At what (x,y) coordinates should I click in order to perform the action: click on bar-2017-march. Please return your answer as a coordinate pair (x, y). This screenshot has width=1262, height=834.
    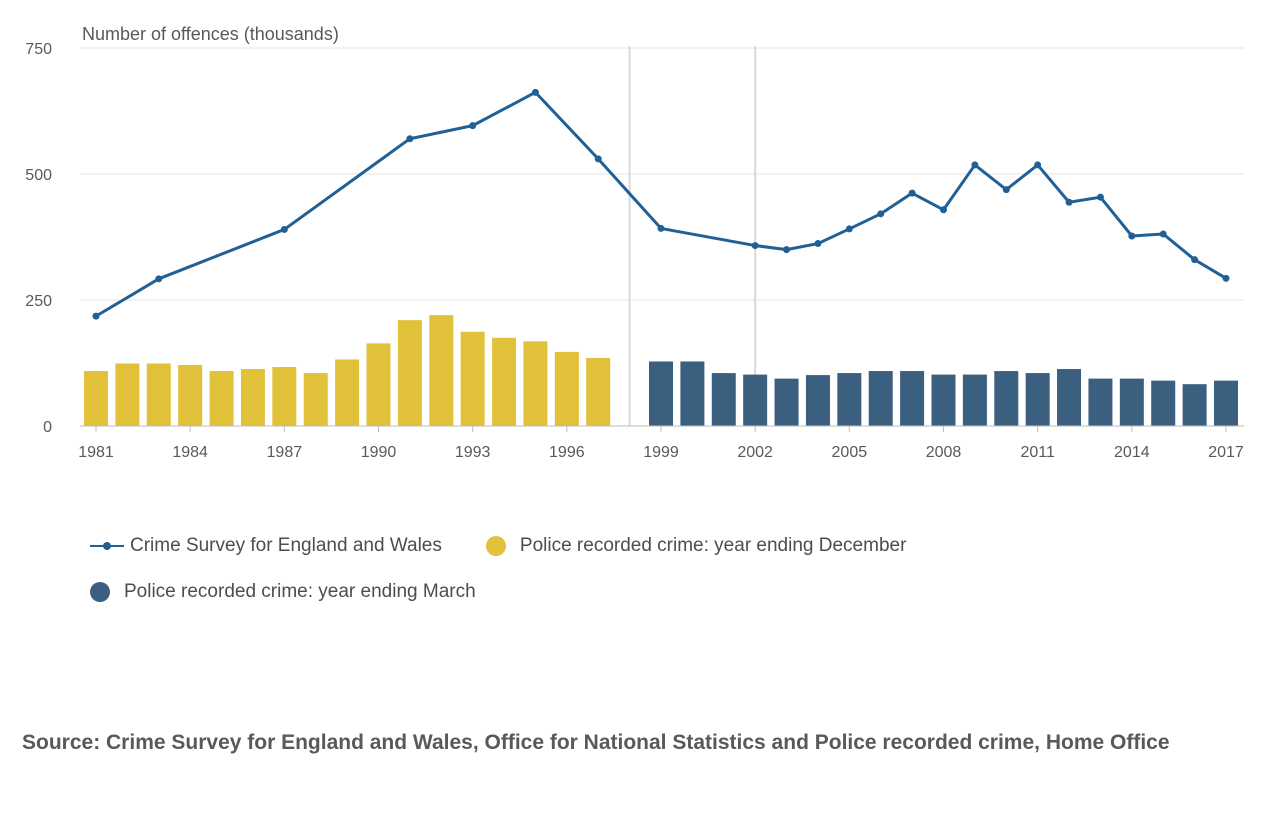
    Looking at the image, I should click on (1226, 403).